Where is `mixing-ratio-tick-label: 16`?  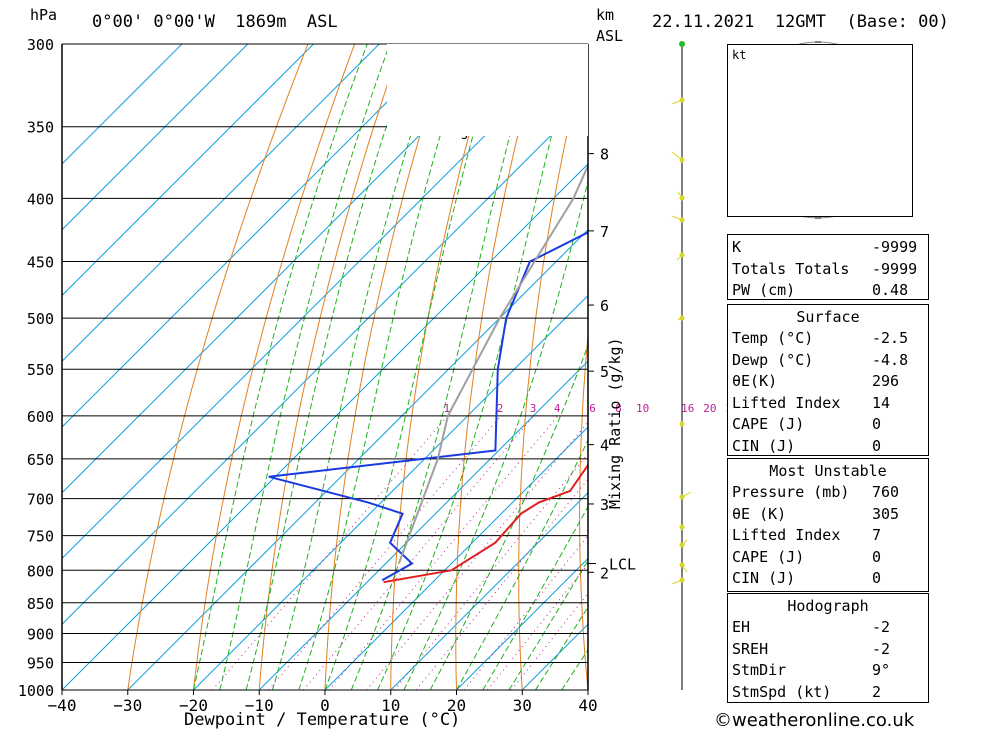
mixing-ratio-tick-label: 16 is located at coordinates (687, 408).